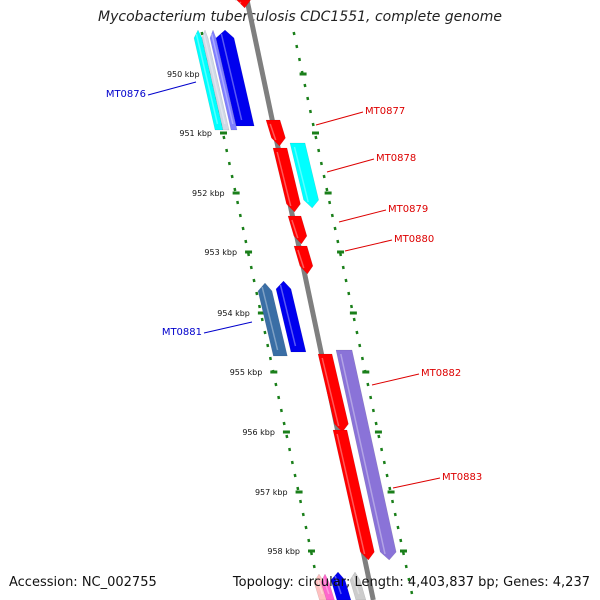 Image resolution: width=600 pixels, height=600 pixels. Describe the element at coordinates (83, 582) in the screenshot. I see `accession-text: Accession: NC_002755` at that location.